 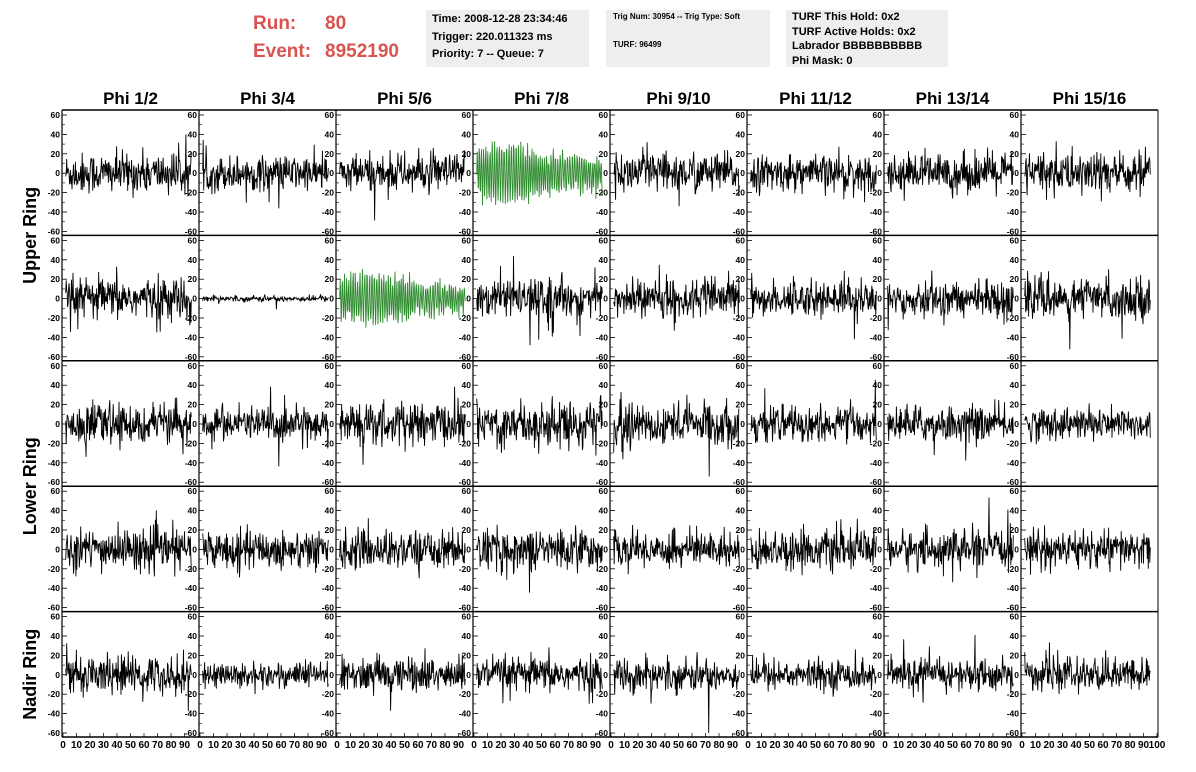 I want to click on ring-label: Lower Ring, so click(x=30, y=486).